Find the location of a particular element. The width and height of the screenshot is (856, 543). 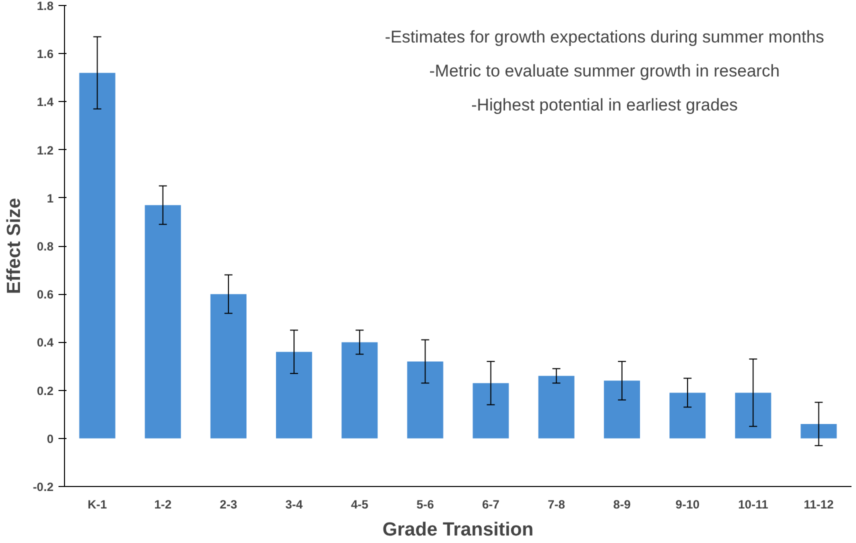

x-tick-label: 5-6 is located at coordinates (425, 505).